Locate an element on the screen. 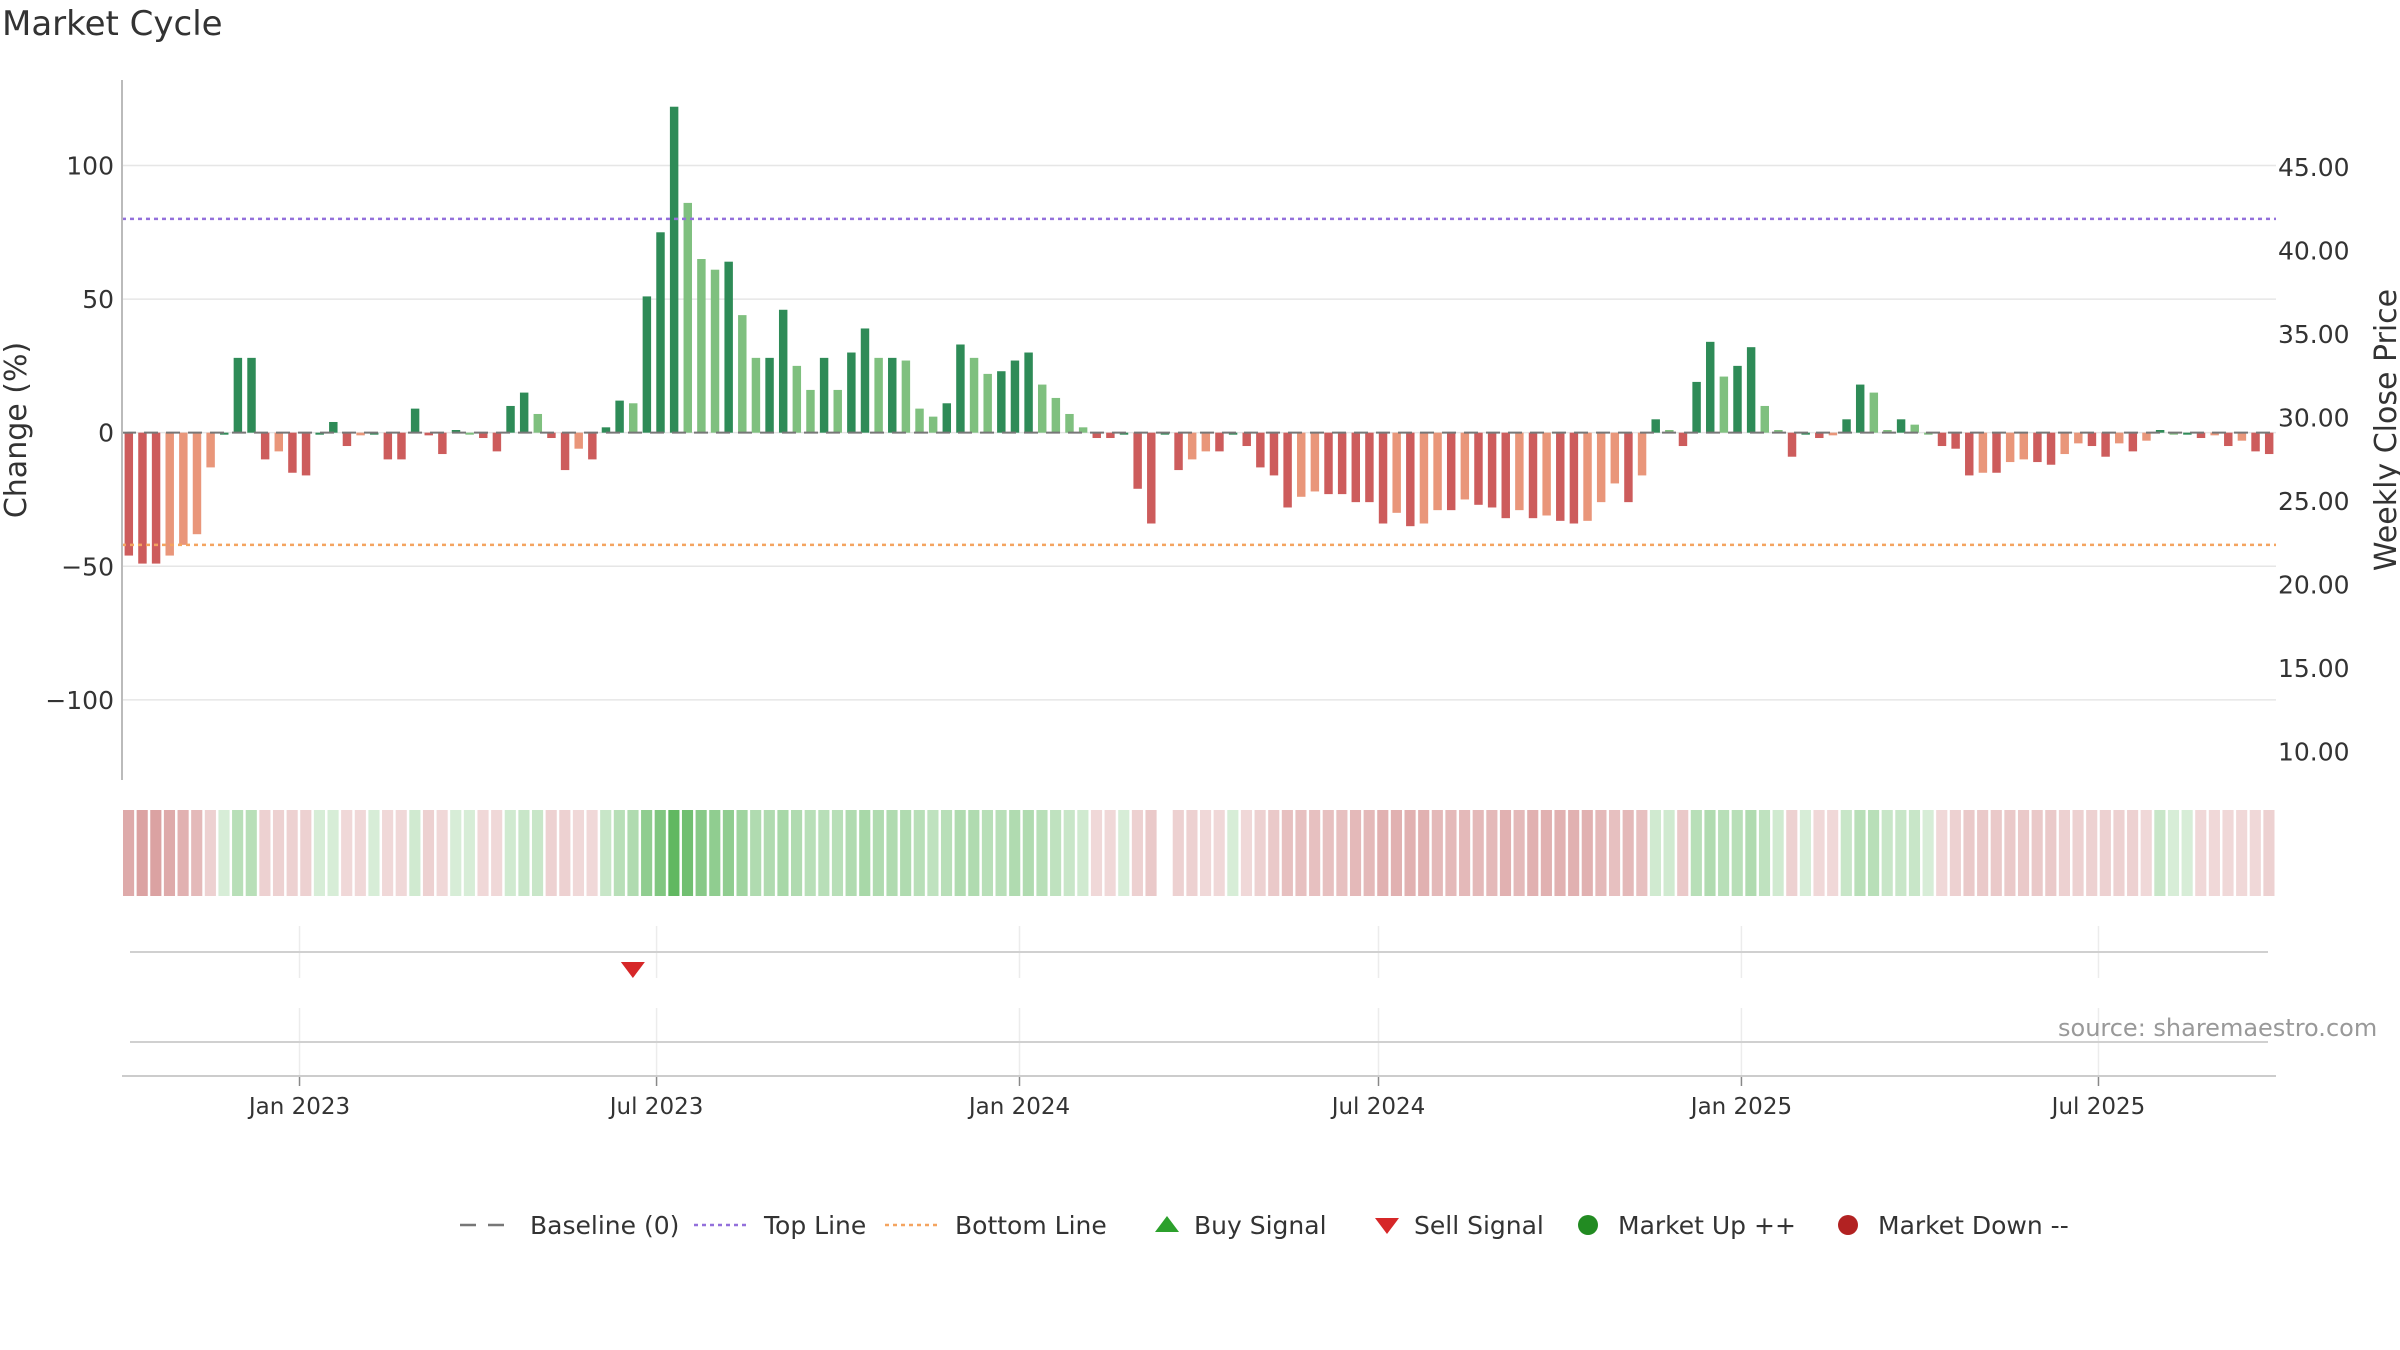 This screenshot has height=1350, width=2400. sell-signal-marker is located at coordinates (632, 970).